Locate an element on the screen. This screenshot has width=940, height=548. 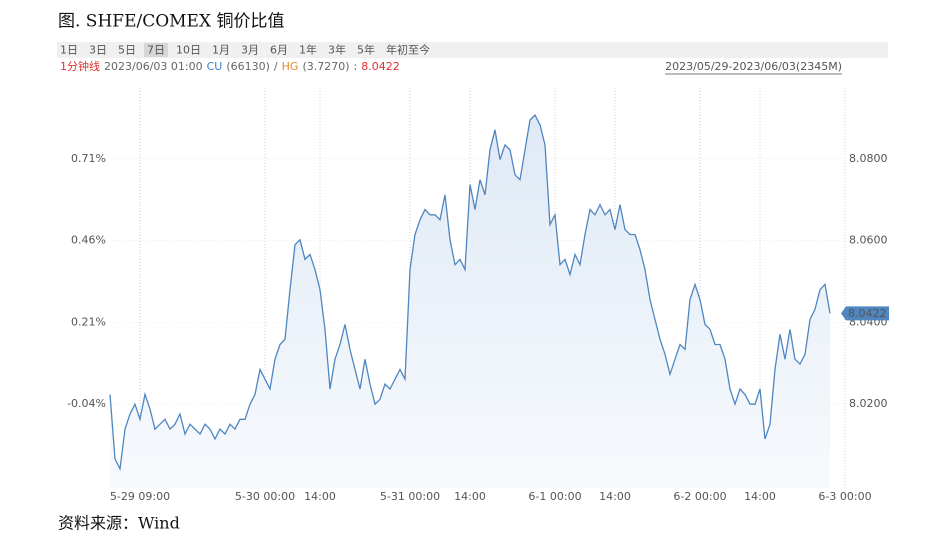
tab-selected-bg is located at coordinates (156, 50).